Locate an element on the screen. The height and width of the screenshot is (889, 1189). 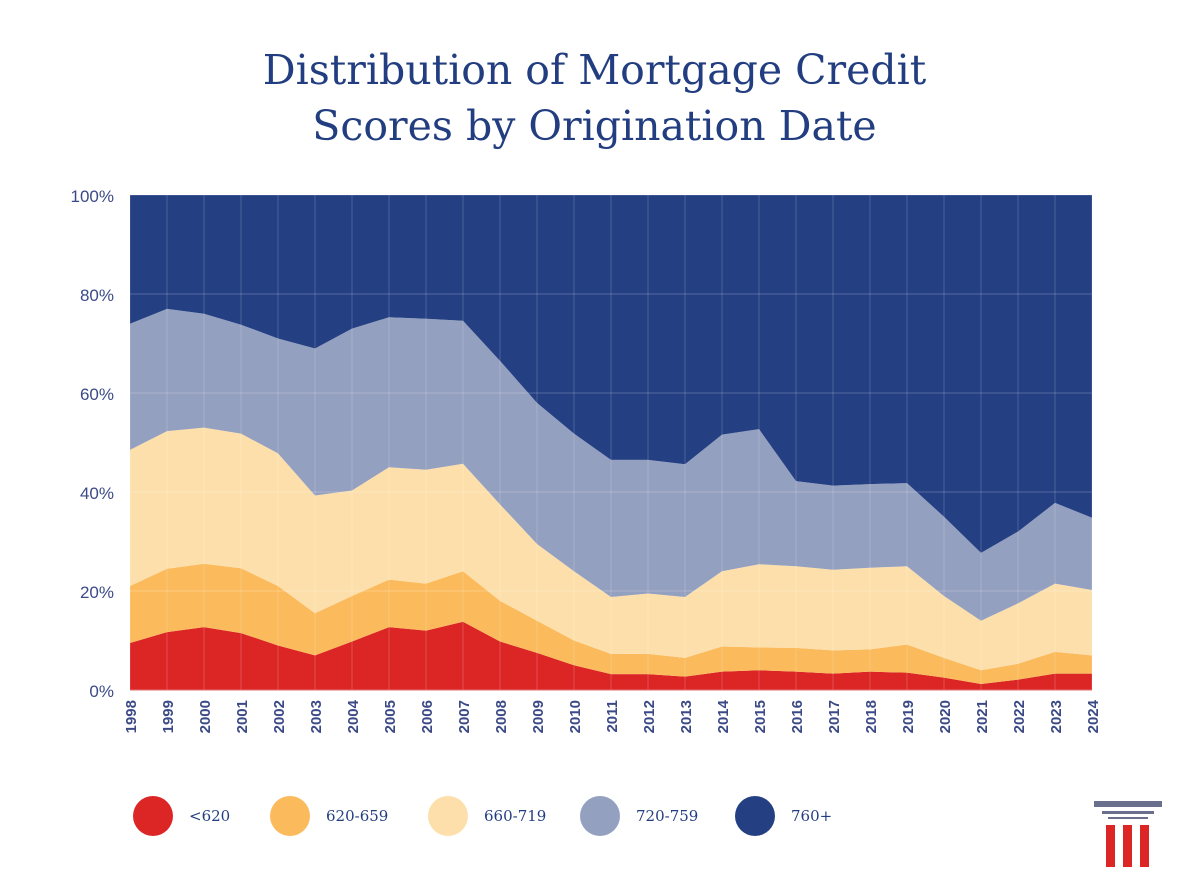
x-tick-label: 2011 is located at coordinates (612, 716).